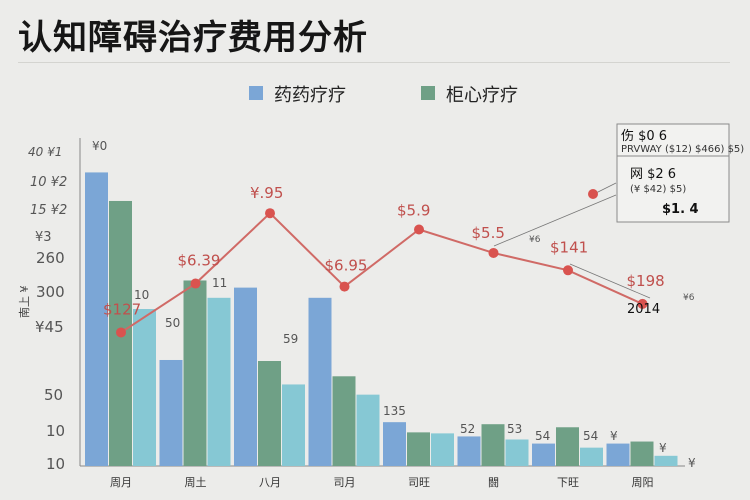 This screenshot has width=750, height=500. I want to click on y-tick-label: 40 ¥1, so click(45, 152).